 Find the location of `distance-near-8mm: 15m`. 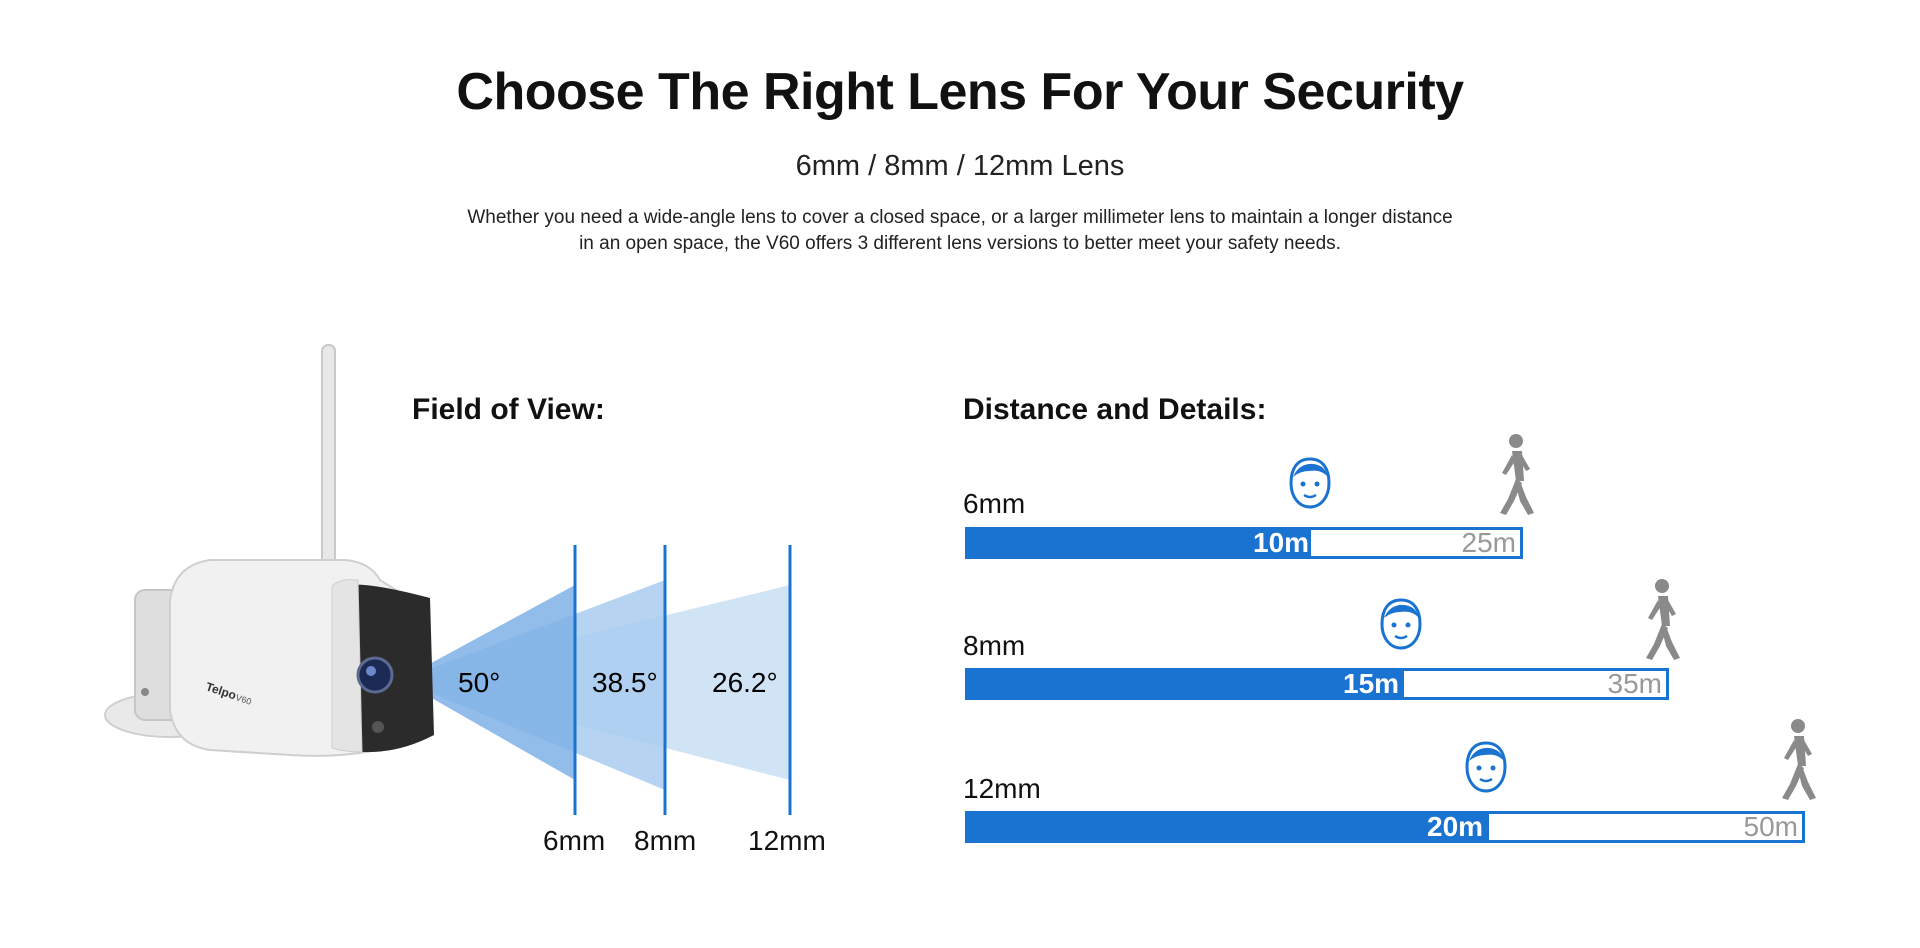

distance-near-8mm: 15m is located at coordinates (1371, 683).